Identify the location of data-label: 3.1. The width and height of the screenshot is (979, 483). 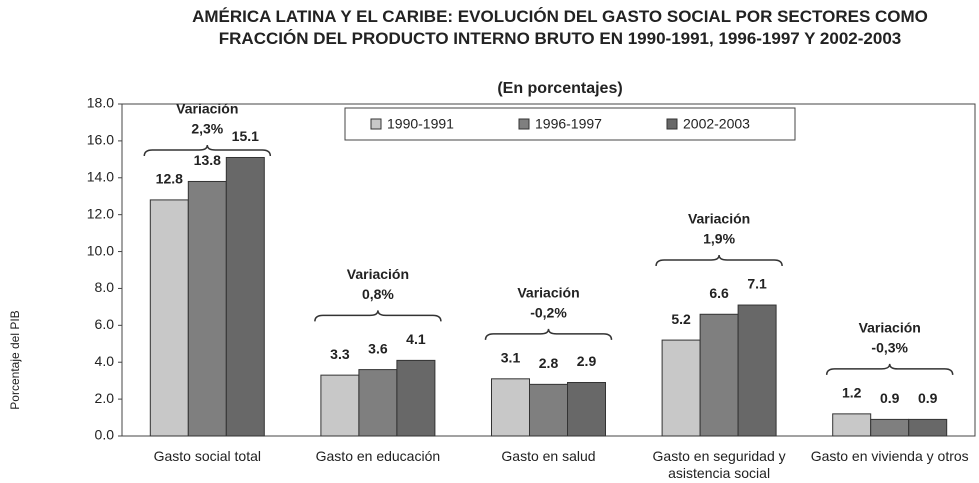
(511, 358).